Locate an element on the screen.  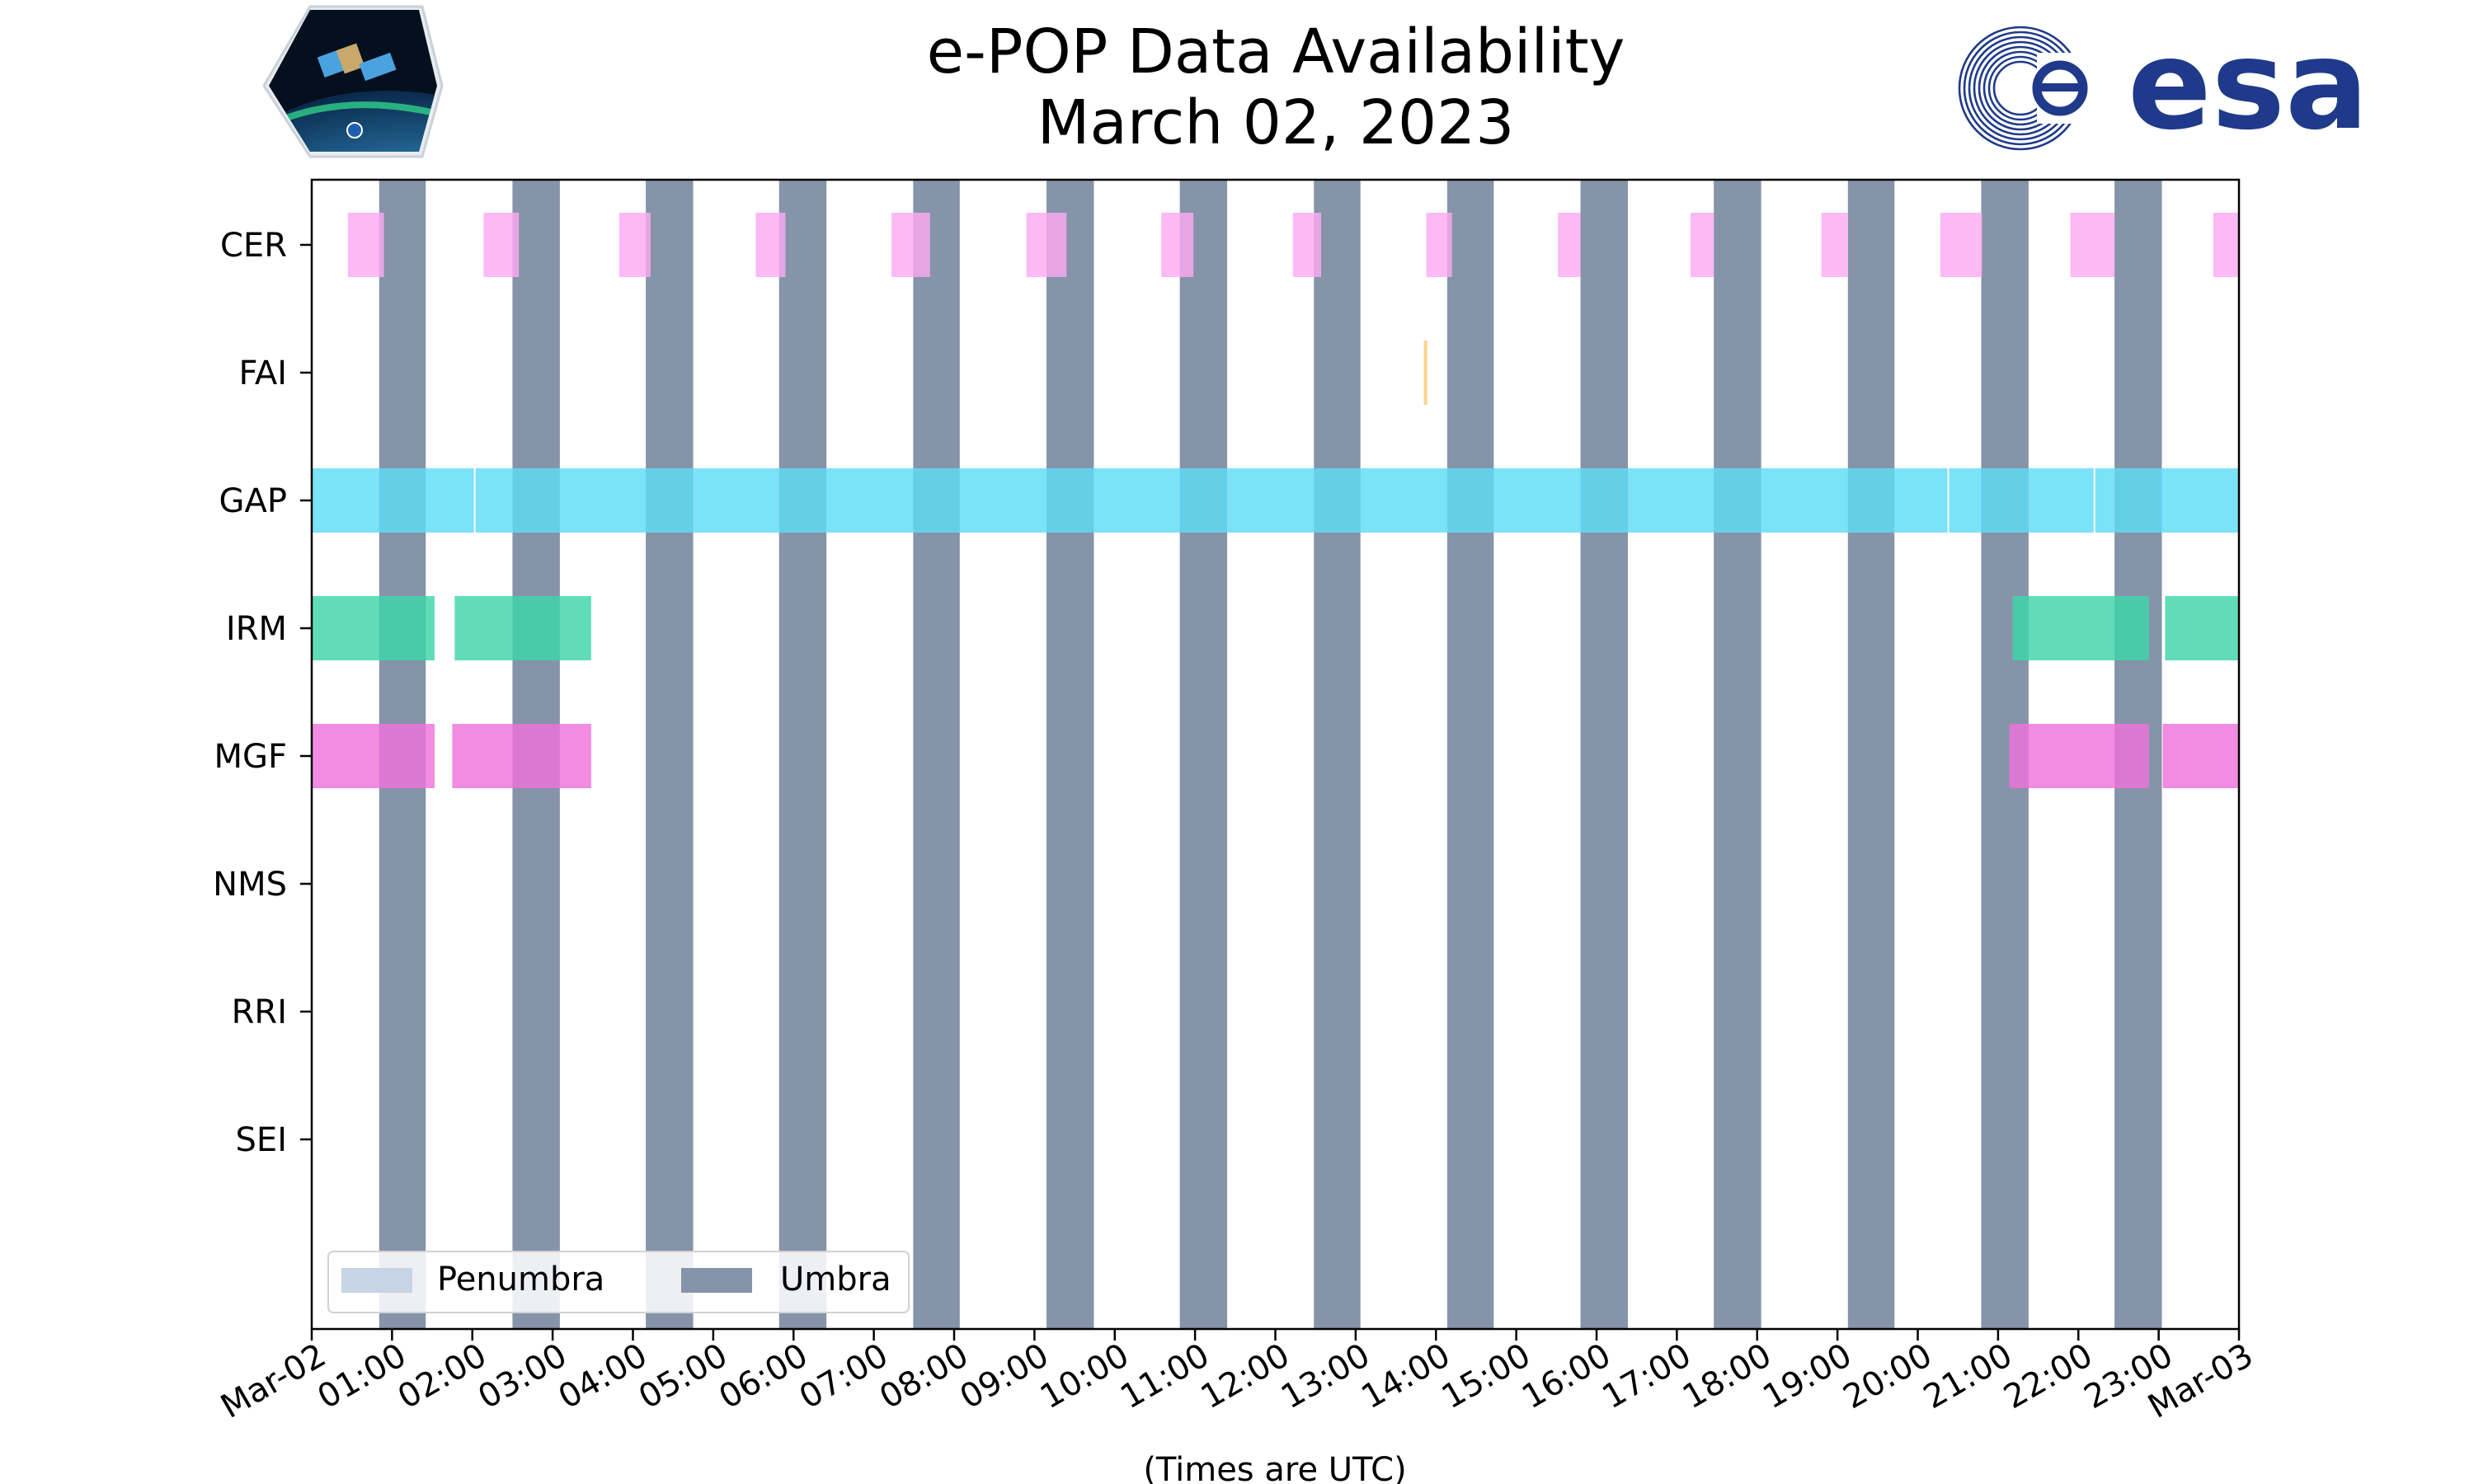
cassiope-logo: CASSIOPE is located at coordinates (353, 81).